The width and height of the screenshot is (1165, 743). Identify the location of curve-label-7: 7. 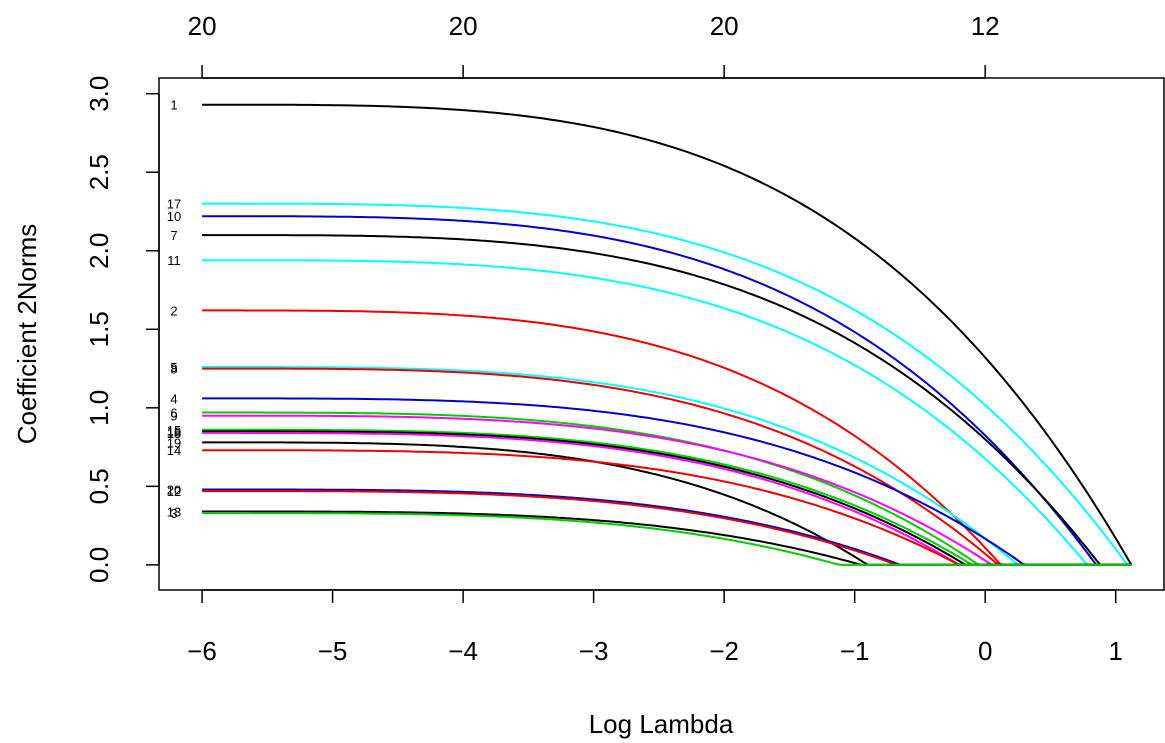
(173, 235).